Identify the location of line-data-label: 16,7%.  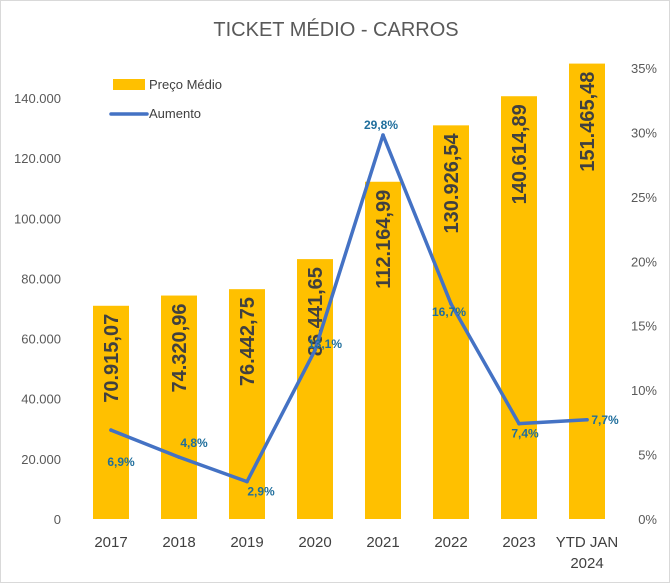
(449, 312).